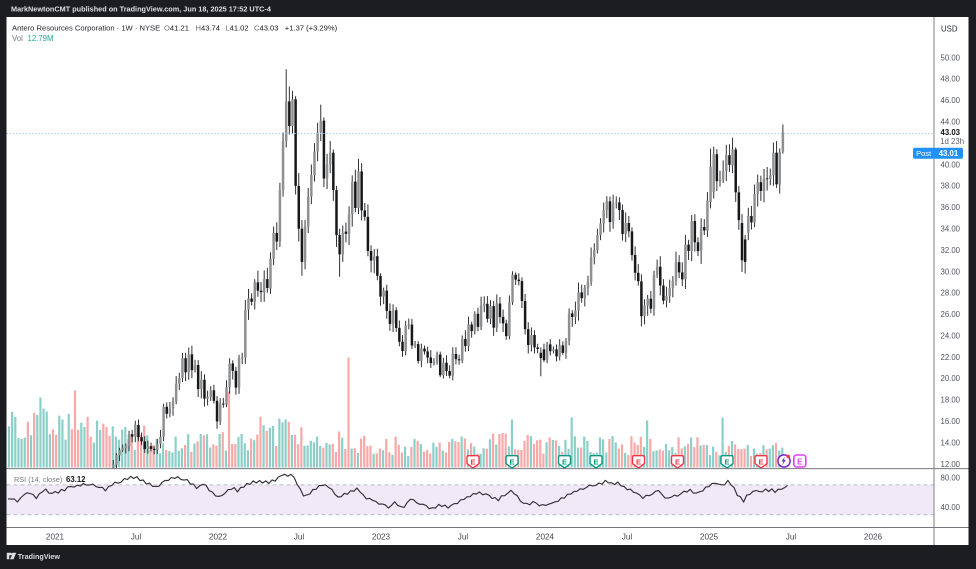 The height and width of the screenshot is (569, 976). What do you see at coordinates (951, 207) in the screenshot?
I see `svg-text: 36.00` at bounding box center [951, 207].